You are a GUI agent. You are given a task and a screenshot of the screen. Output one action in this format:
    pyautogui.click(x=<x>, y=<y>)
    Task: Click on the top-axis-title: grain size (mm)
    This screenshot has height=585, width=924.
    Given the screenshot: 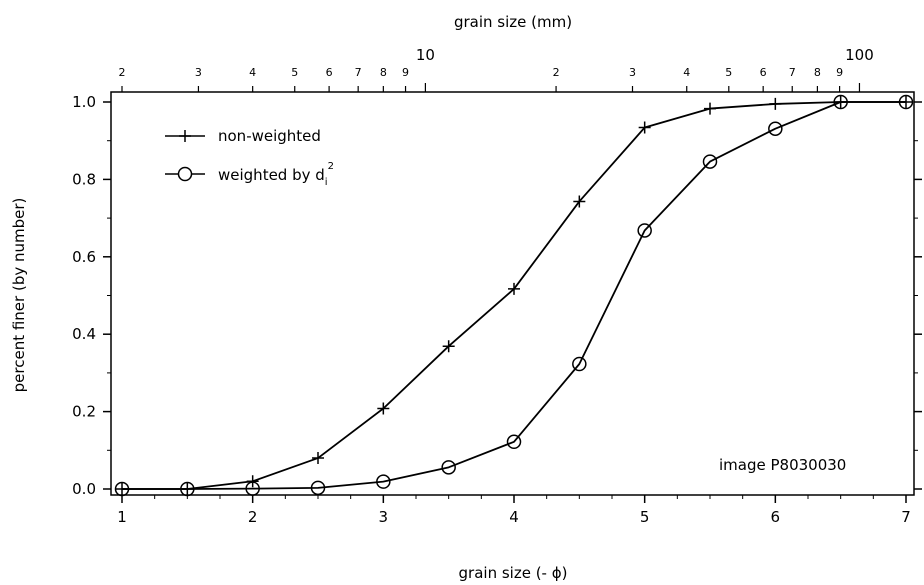 What is the action you would take?
    pyautogui.click(x=513, y=22)
    